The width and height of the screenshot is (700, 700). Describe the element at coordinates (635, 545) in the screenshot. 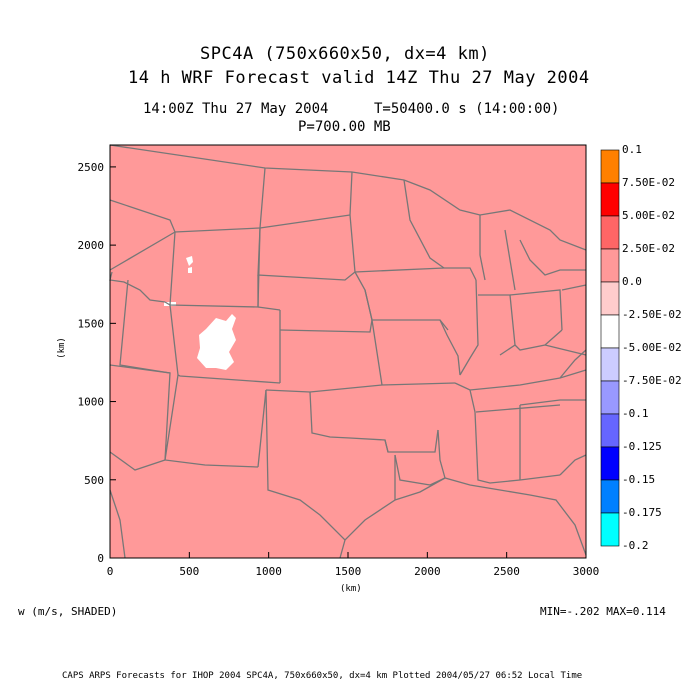

I see `colorbar-label: -0.2` at that location.